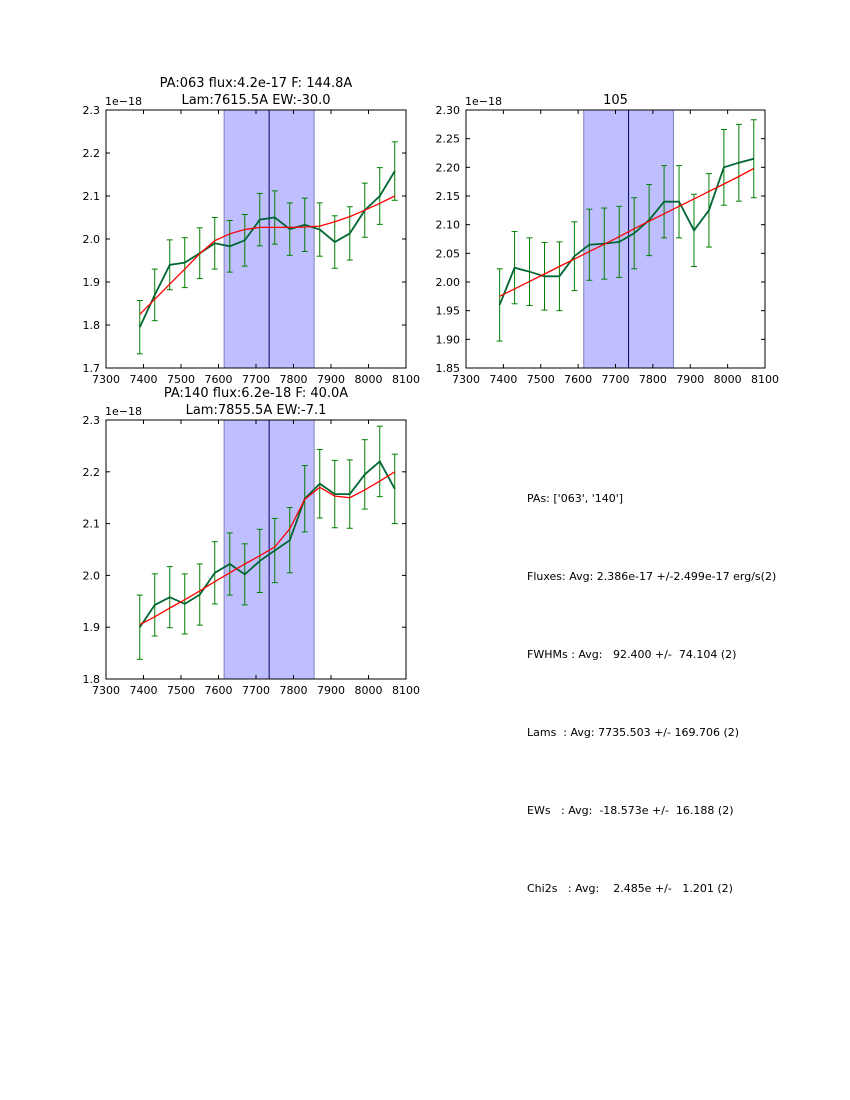 This screenshot has height=1100, width=850. I want to click on y-tick-label: 2.10, so click(448, 225).